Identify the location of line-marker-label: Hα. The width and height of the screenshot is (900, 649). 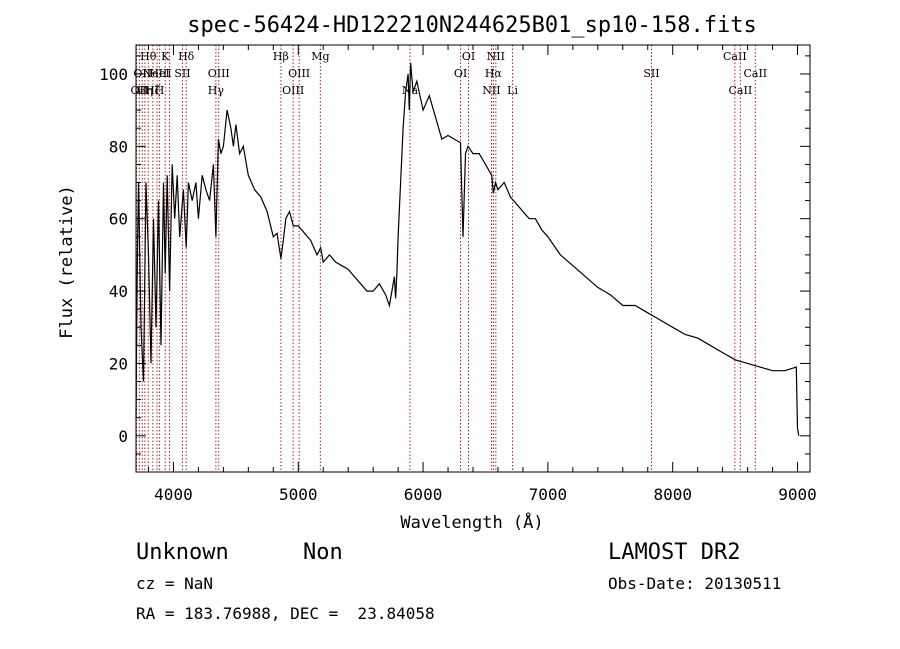
(494, 73).